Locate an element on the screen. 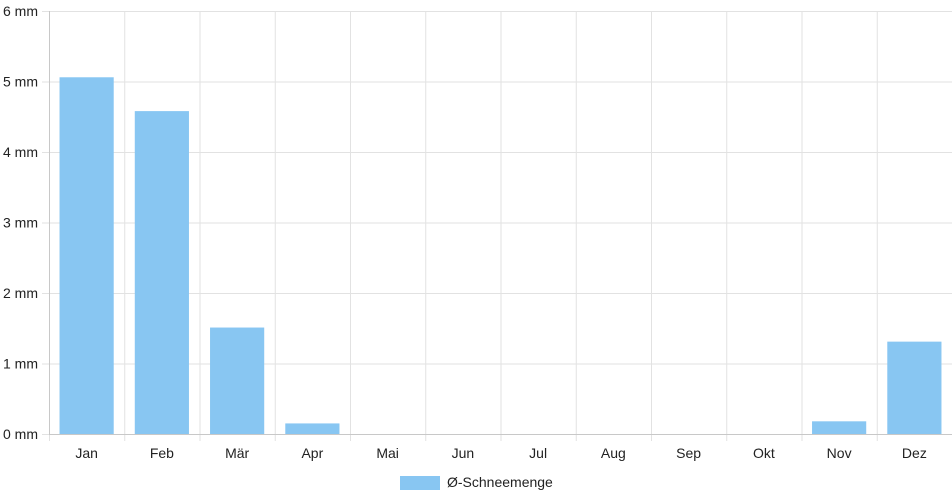 The width and height of the screenshot is (952, 500). y-tick-label: 3 mm is located at coordinates (20, 223).